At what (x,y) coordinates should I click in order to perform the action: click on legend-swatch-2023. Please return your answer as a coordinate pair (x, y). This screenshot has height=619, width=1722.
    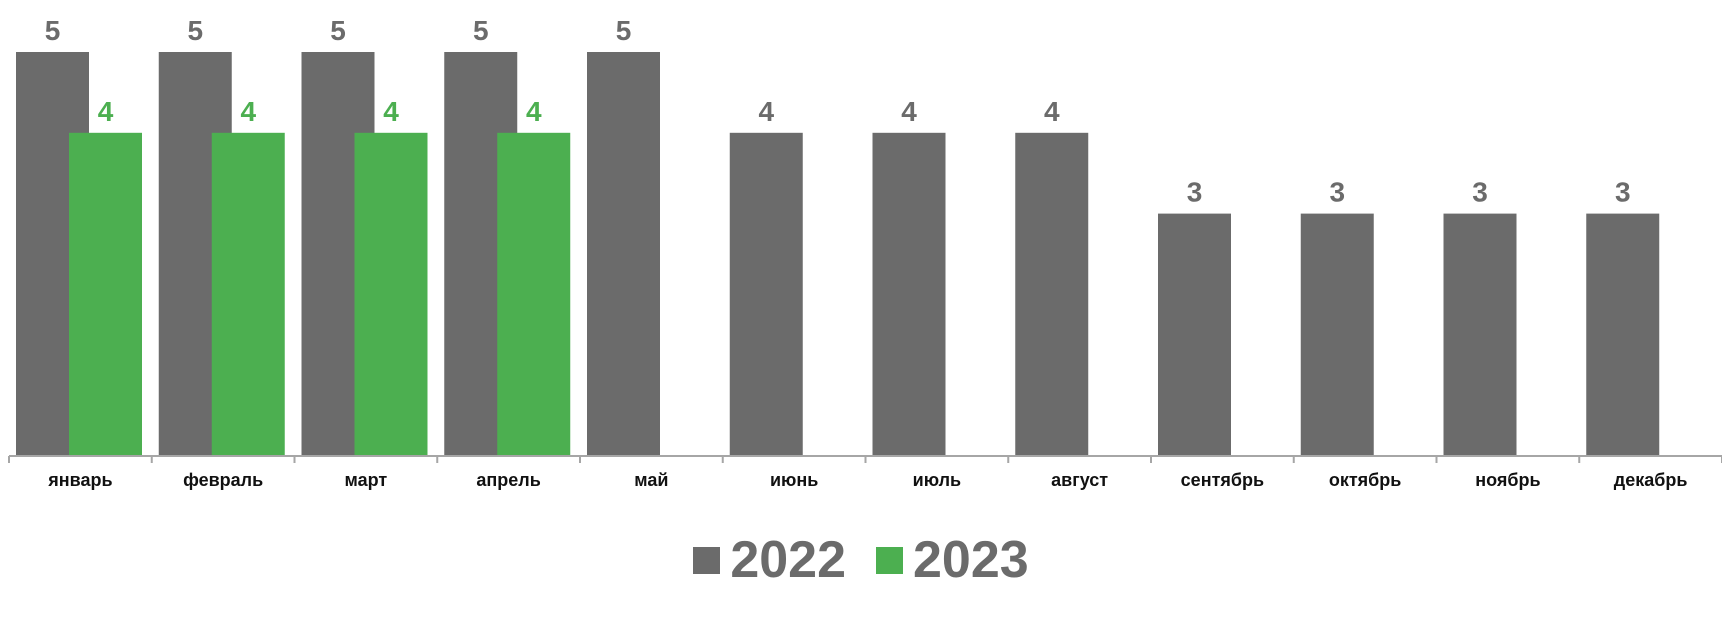
    Looking at the image, I should click on (889, 560).